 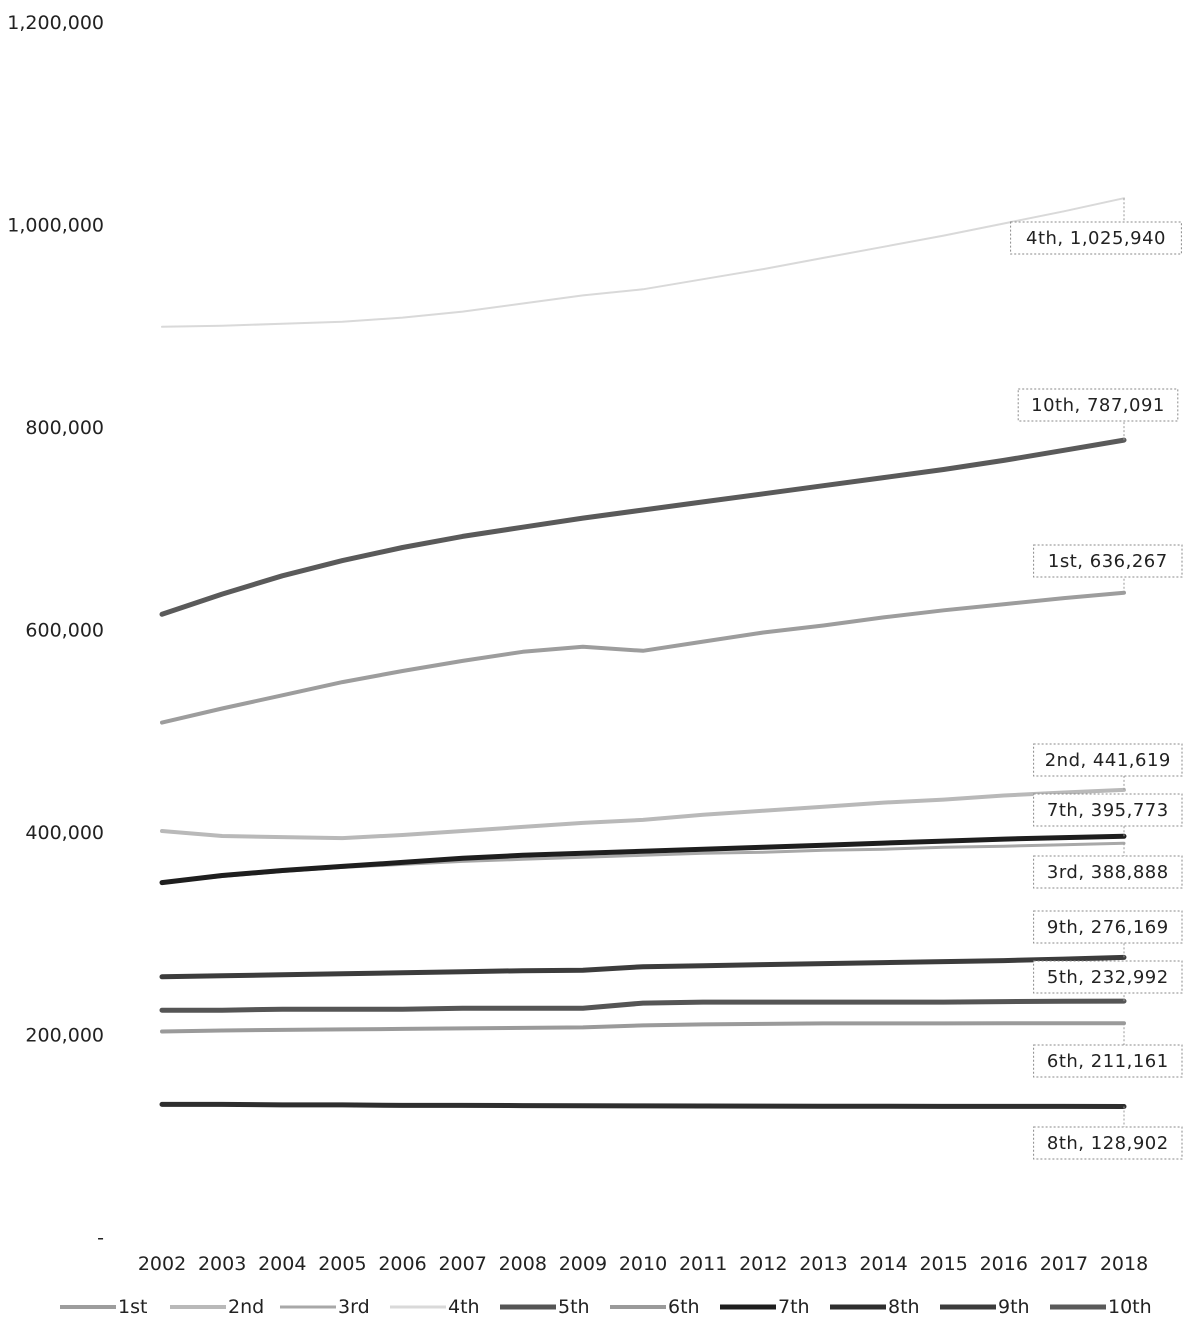 I want to click on y-tick-label: 200,000, so click(x=64, y=1036).